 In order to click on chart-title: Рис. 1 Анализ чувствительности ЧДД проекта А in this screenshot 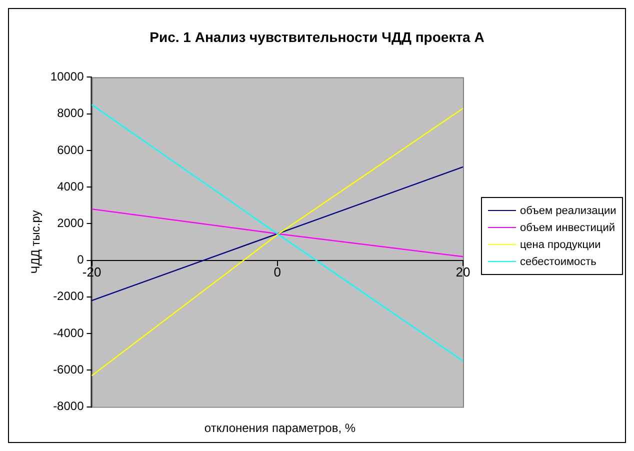, I will do `click(317, 37)`.